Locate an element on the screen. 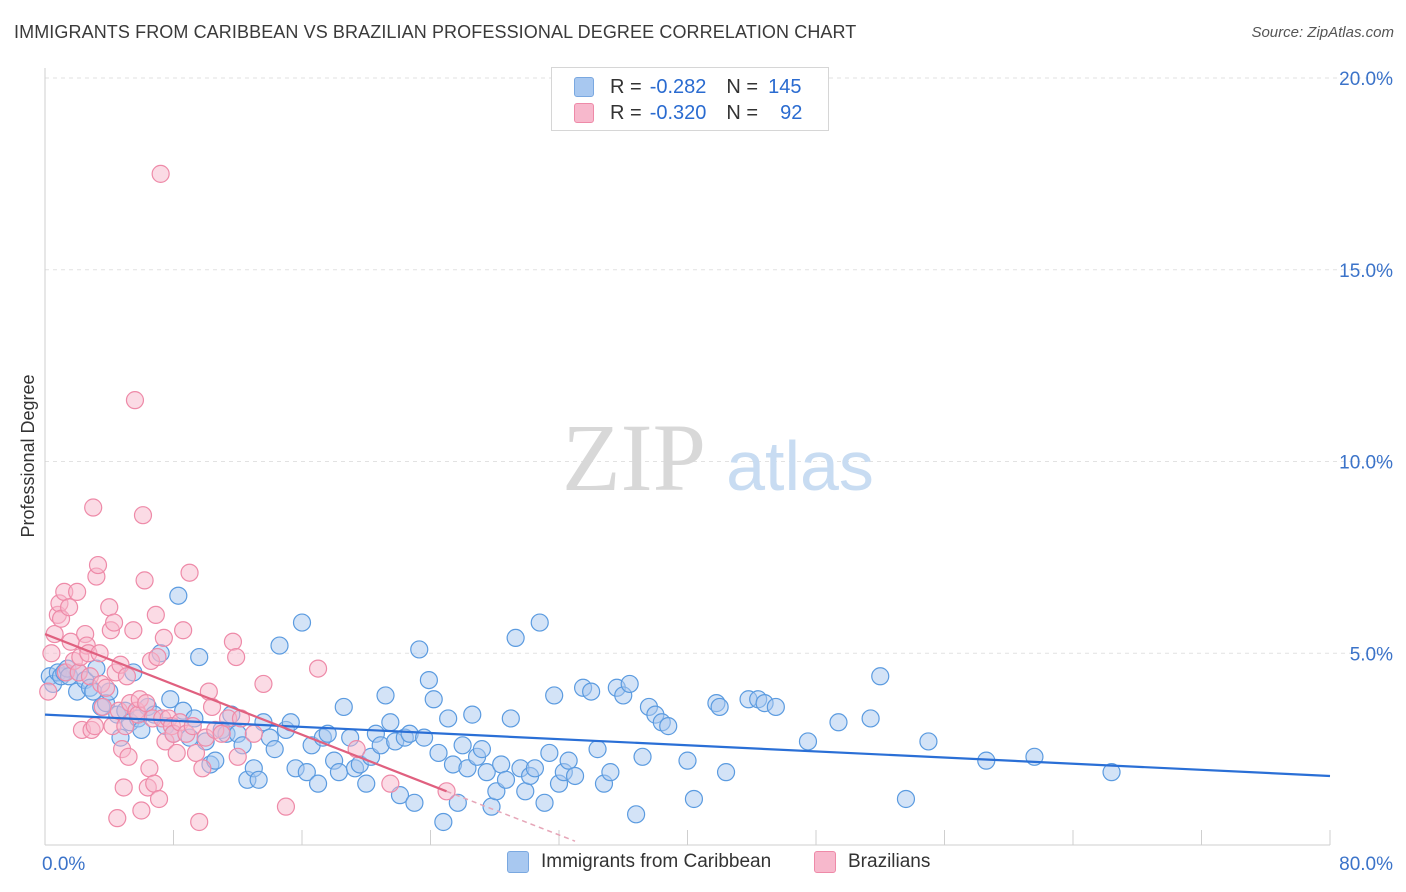 Image resolution: width=1406 pixels, height=892 pixels. y-tick-label: 10.0% is located at coordinates (1366, 463).